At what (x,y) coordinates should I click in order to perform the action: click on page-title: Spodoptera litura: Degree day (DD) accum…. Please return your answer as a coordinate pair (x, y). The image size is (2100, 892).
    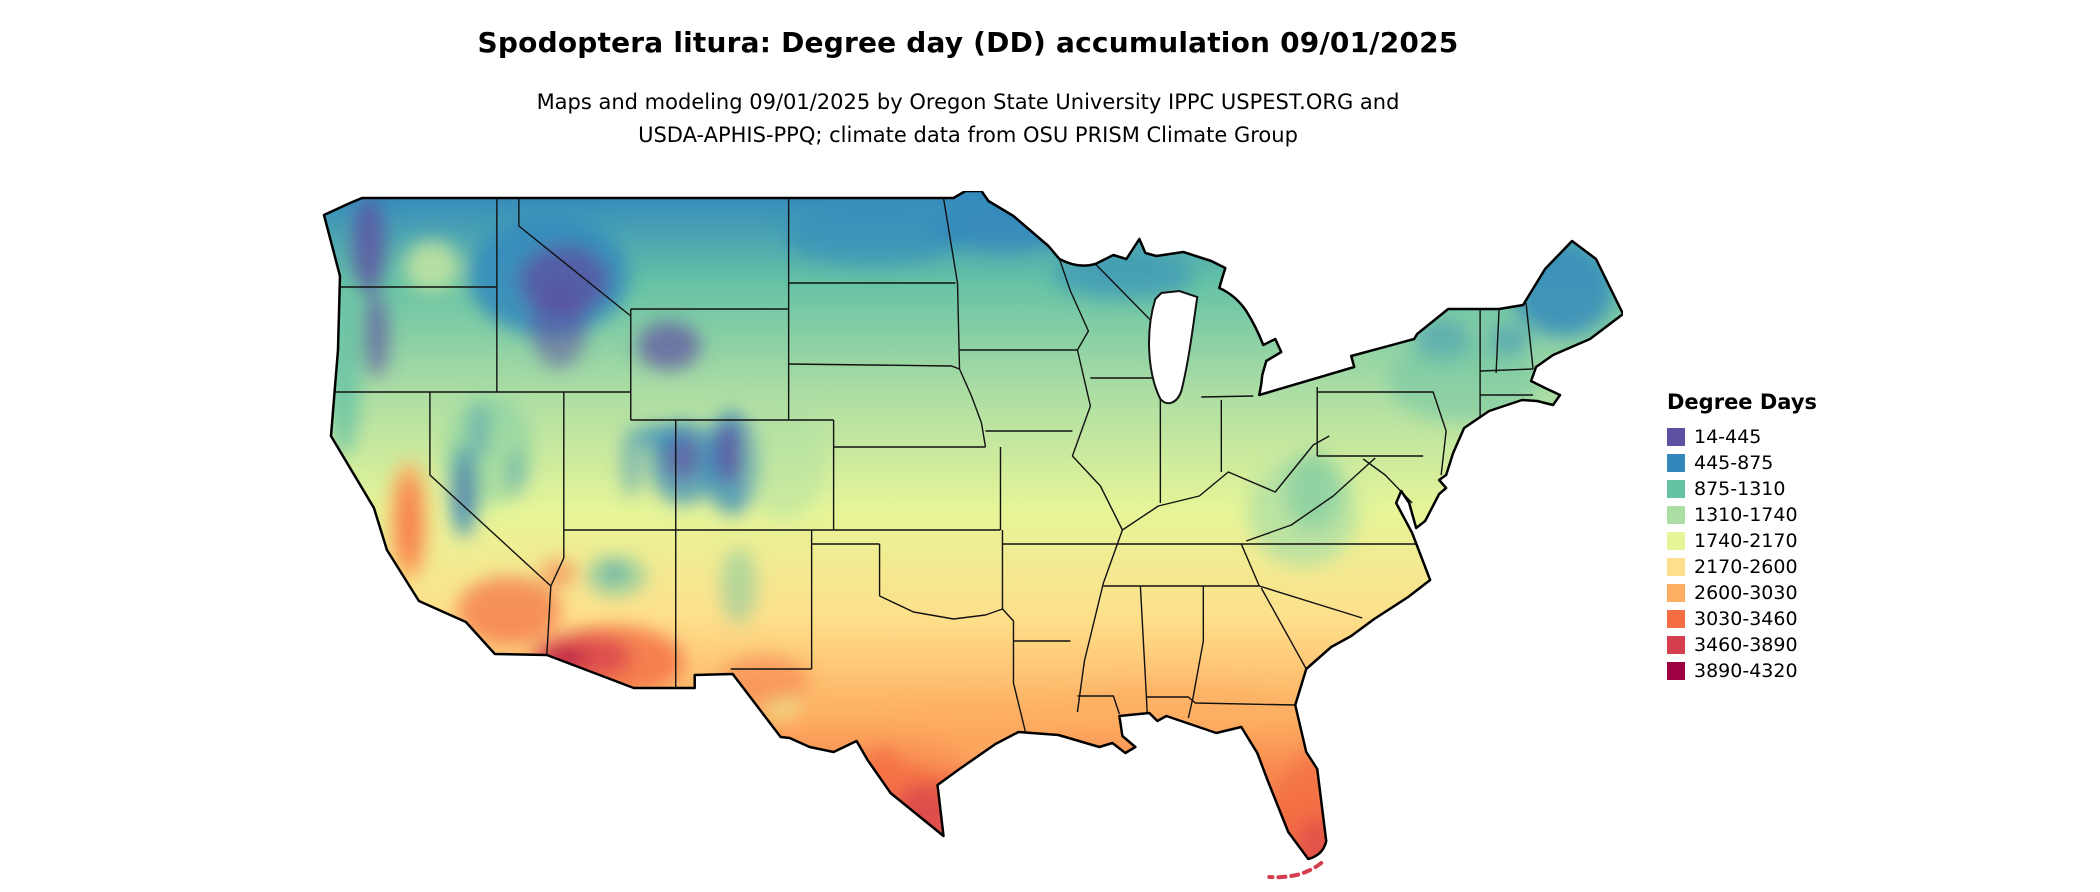
    Looking at the image, I should click on (968, 42).